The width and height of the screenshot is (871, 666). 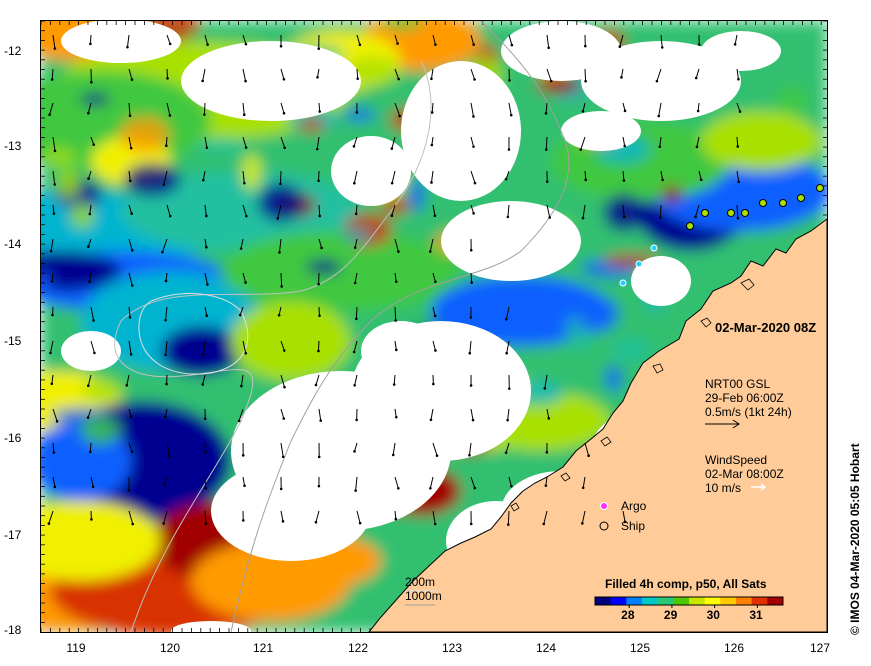 I want to click on bathymetry-legend-1000m: 1000m, so click(x=423, y=596).